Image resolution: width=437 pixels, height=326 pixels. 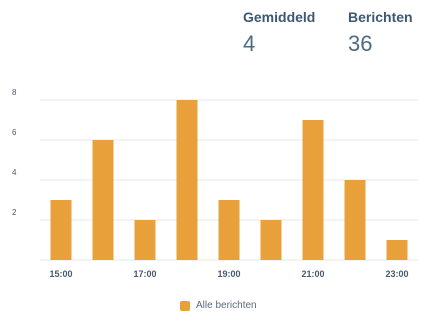 I want to click on x-tick-label: 21:00, so click(x=312, y=274).